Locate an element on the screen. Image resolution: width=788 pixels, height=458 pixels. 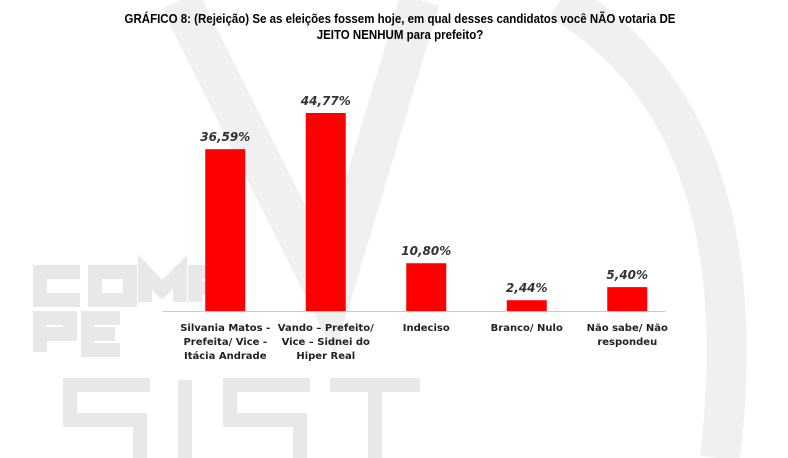
category-label: Não sabe/ Não is located at coordinates (627, 328).